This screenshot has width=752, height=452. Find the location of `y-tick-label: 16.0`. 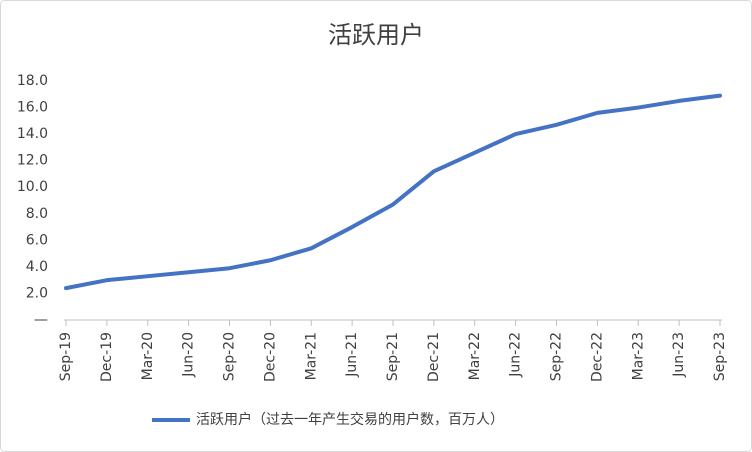

y-tick-label: 16.0 is located at coordinates (32, 108).